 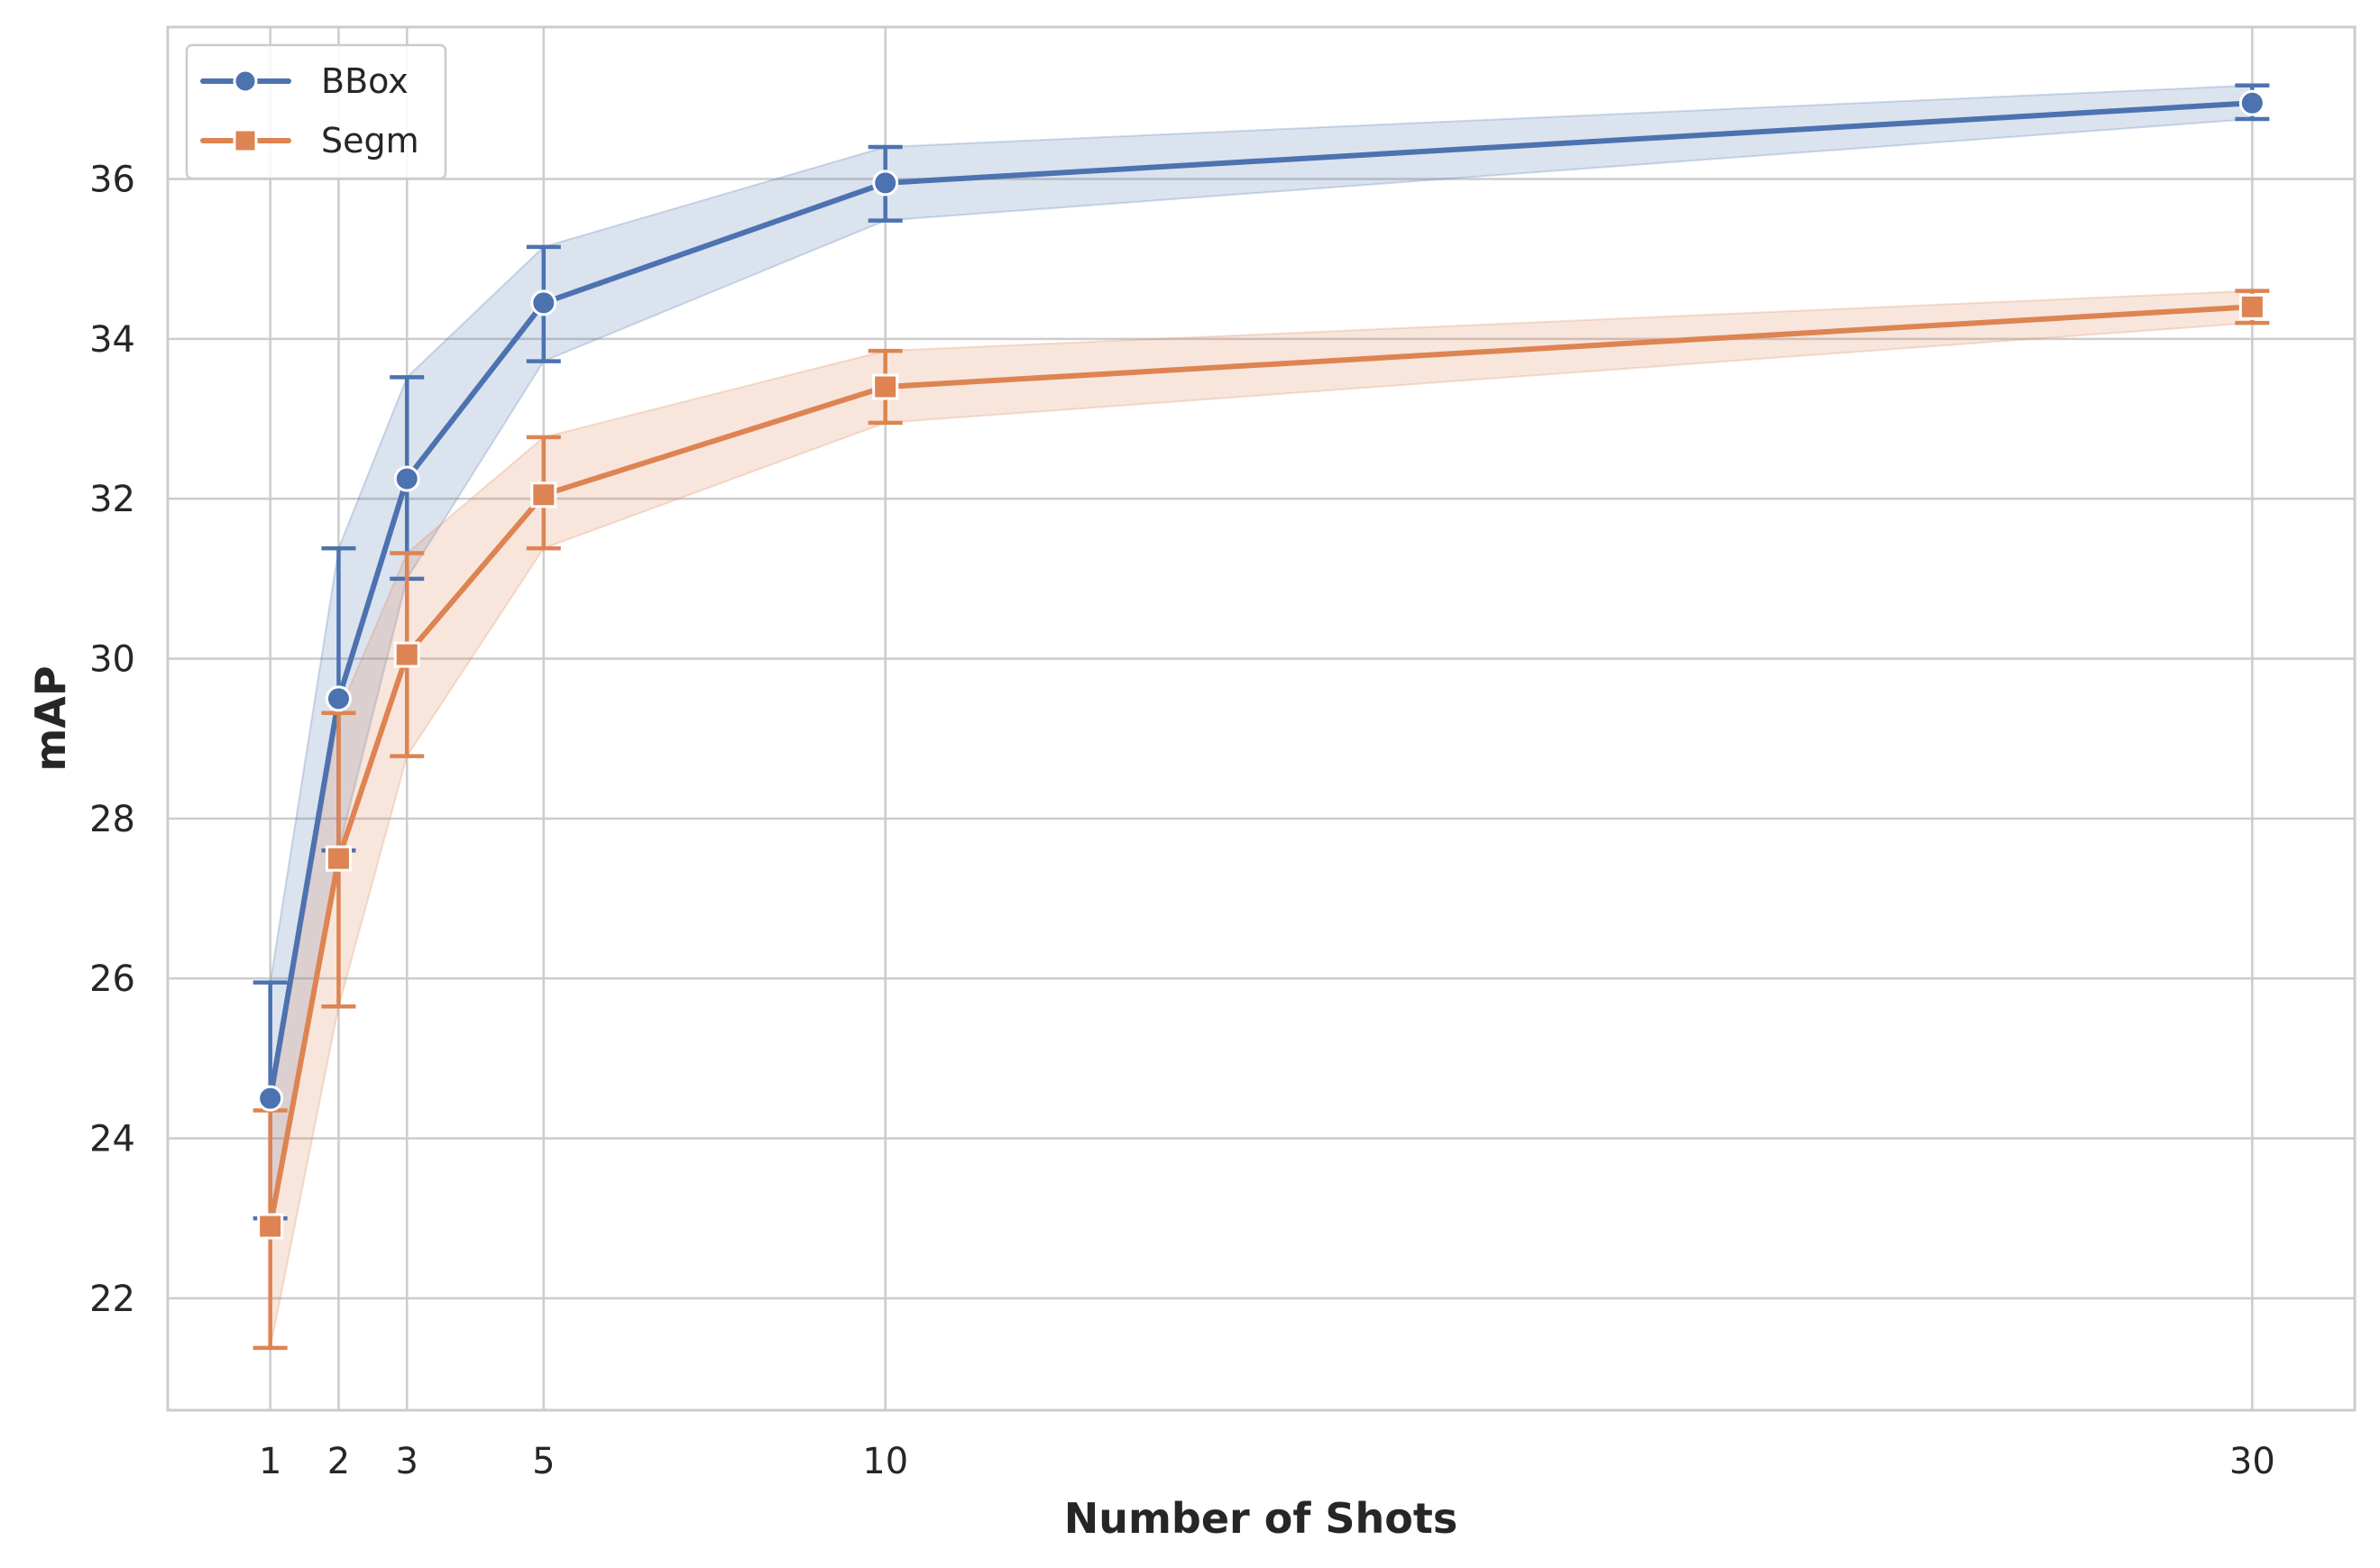 What do you see at coordinates (112, 179) in the screenshot?
I see `y-tick-label: 36` at bounding box center [112, 179].